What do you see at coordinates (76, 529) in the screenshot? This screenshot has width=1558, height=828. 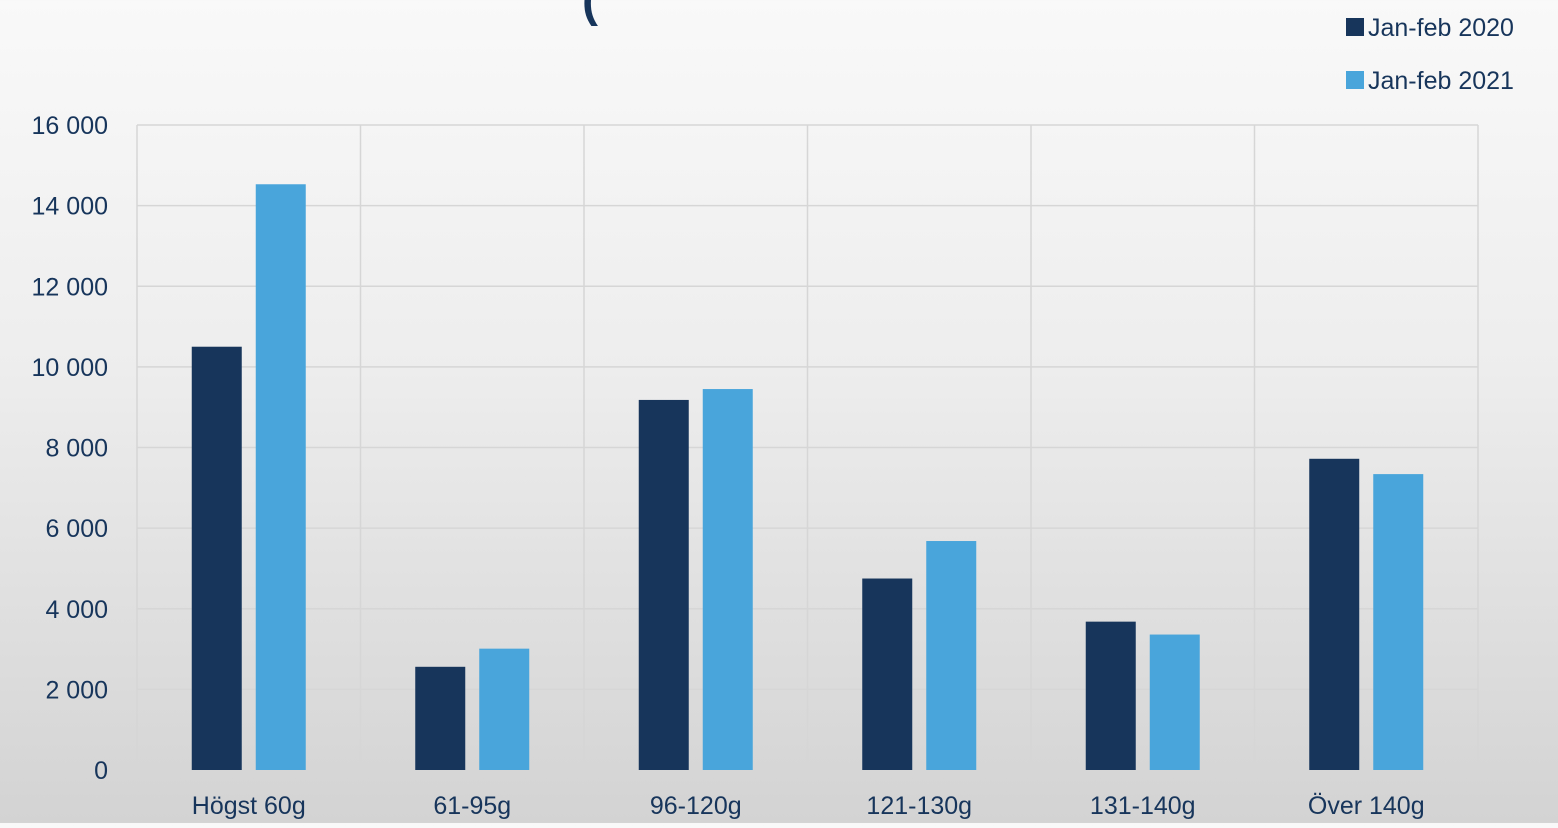 I see `y-tick-label: 6 000` at bounding box center [76, 529].